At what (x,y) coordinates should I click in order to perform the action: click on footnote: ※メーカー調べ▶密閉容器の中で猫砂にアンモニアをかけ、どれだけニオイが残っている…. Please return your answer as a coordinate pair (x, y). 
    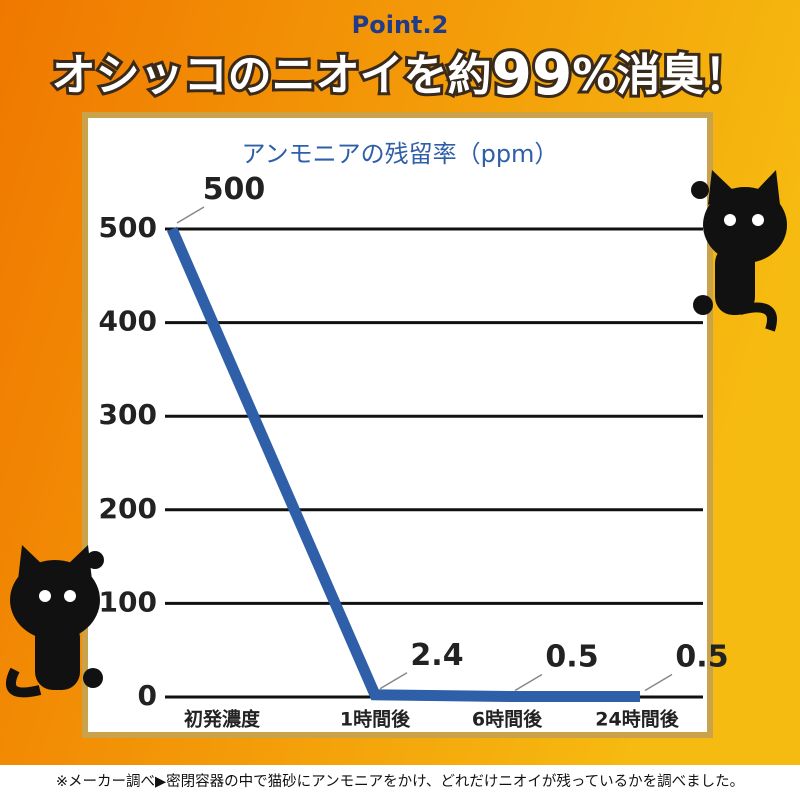
    Looking at the image, I should click on (400, 781).